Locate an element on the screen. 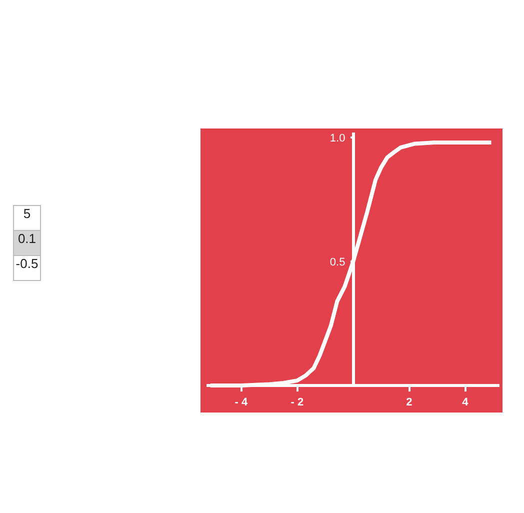 The height and width of the screenshot is (513, 524). x-tick-label: 4 is located at coordinates (466, 402).